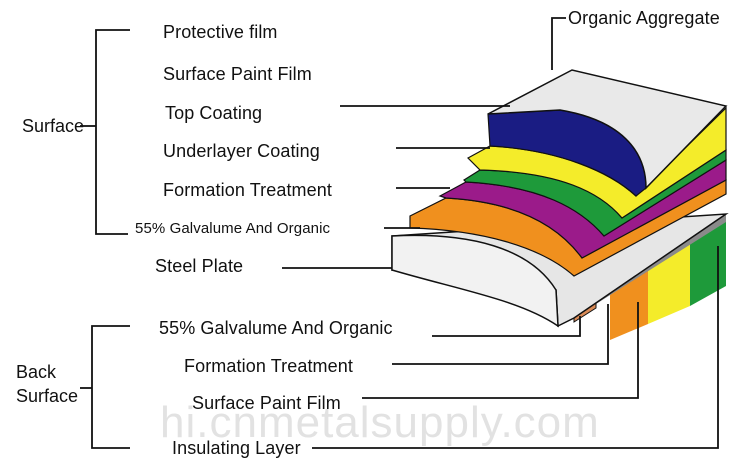  What do you see at coordinates (214, 113) in the screenshot?
I see `label-top-coating: Top Coating` at bounding box center [214, 113].